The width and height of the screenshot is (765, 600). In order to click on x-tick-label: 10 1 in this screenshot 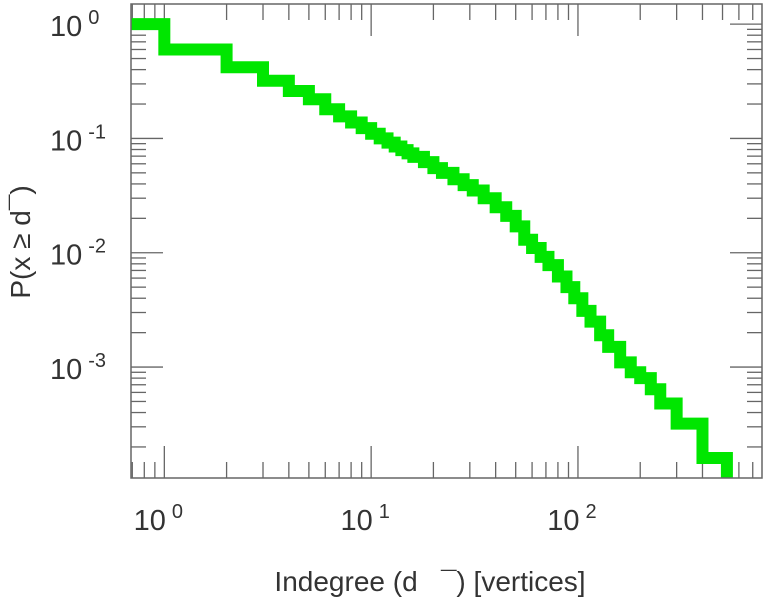, I will do `click(364, 519)`.